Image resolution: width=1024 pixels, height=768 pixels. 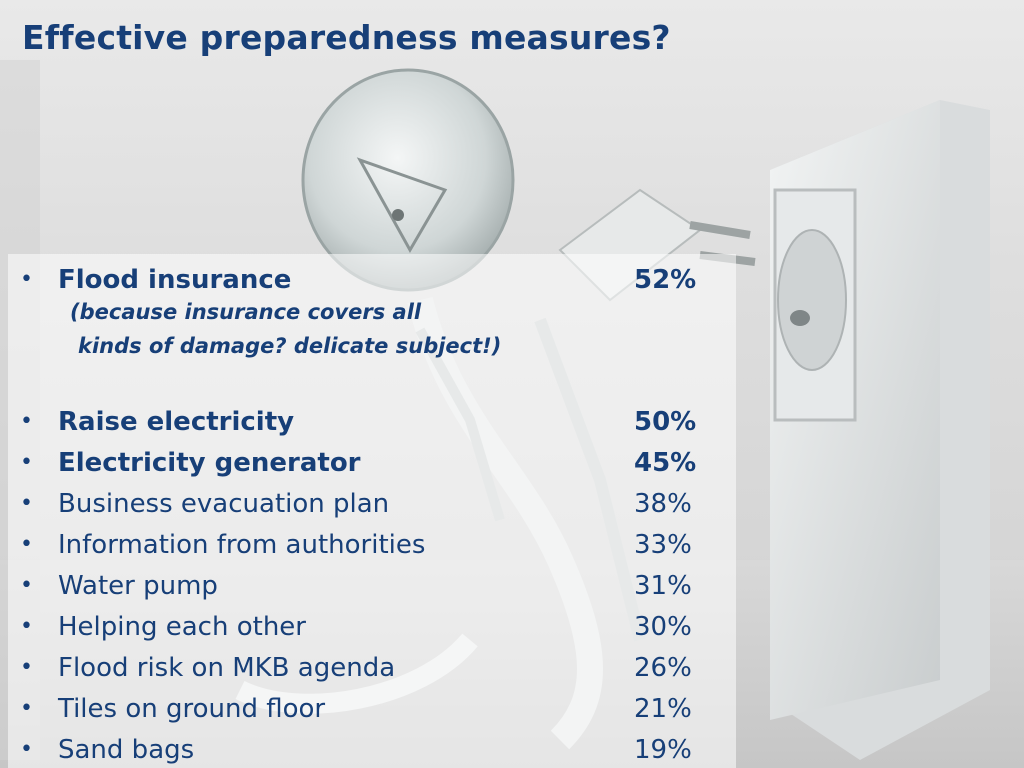 I want to click on item-percentage: 19%, so click(x=663, y=750).